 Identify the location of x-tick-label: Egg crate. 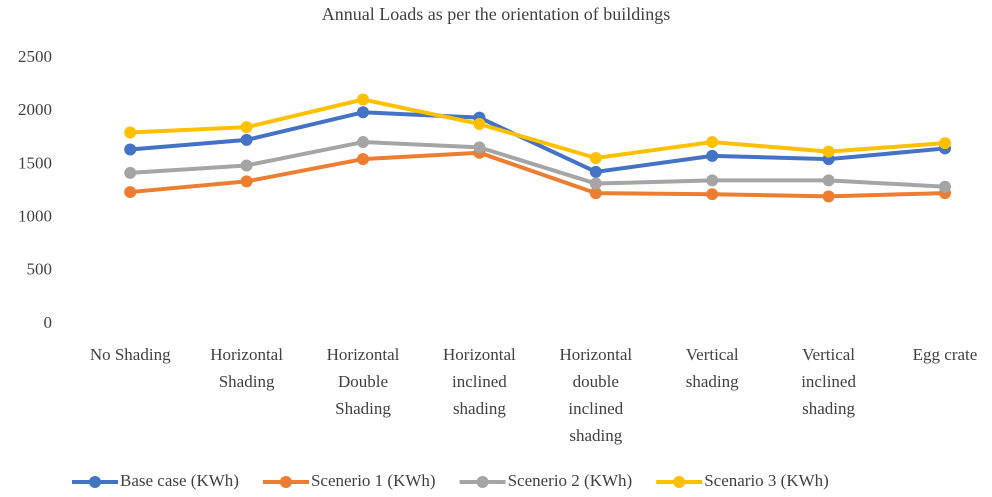
(945, 354).